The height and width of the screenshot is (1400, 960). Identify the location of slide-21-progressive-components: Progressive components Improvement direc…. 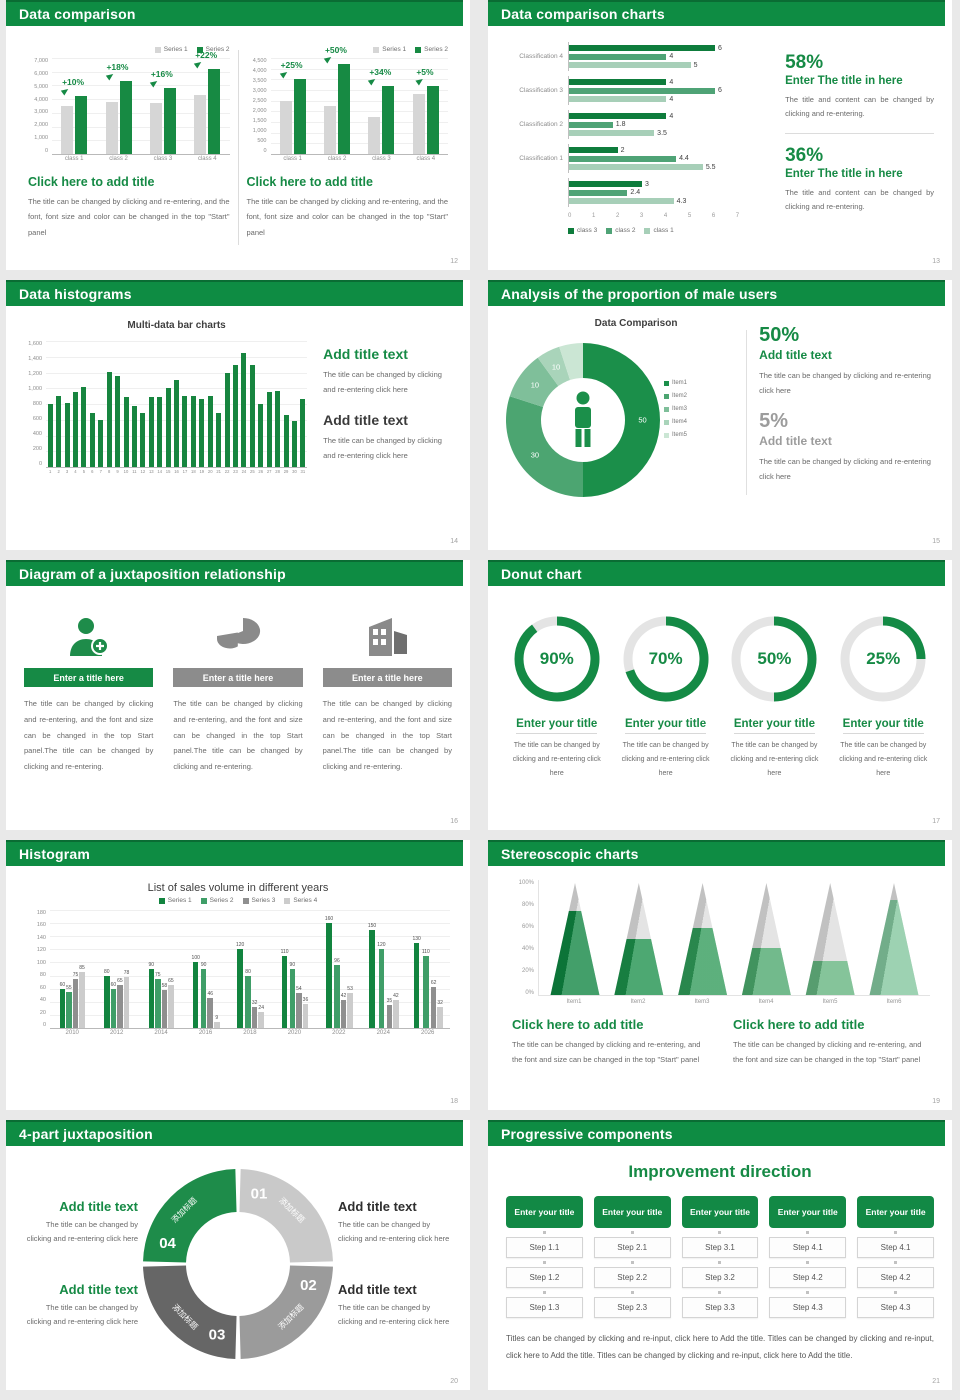
(720, 1255).